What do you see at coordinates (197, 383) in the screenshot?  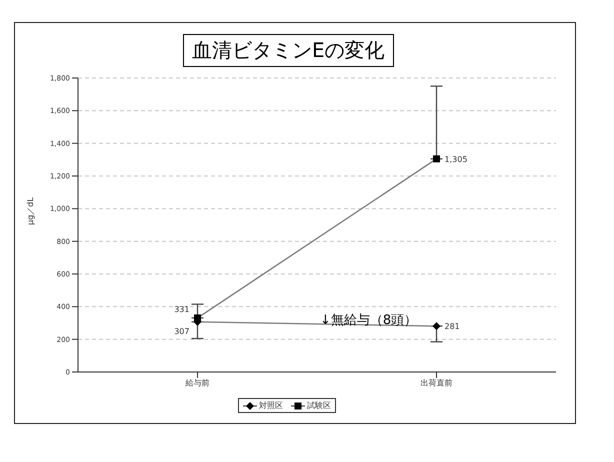 I see `x-tick-label: 給与前` at bounding box center [197, 383].